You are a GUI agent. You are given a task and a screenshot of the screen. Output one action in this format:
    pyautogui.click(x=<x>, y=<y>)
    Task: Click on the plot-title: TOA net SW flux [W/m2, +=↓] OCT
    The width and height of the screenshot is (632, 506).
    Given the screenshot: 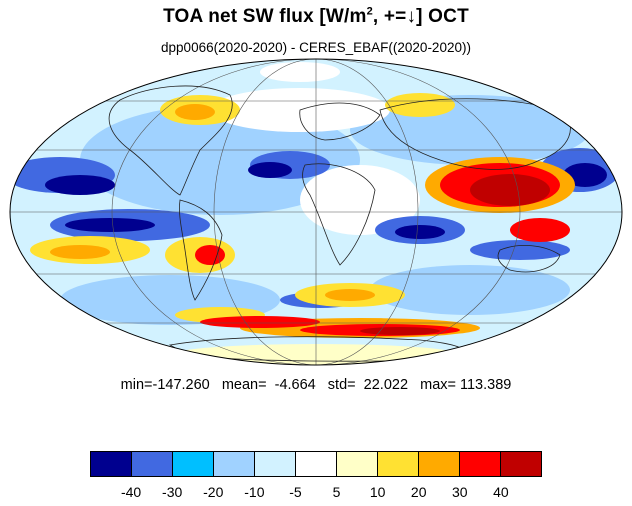 What is the action you would take?
    pyautogui.click(x=316, y=16)
    